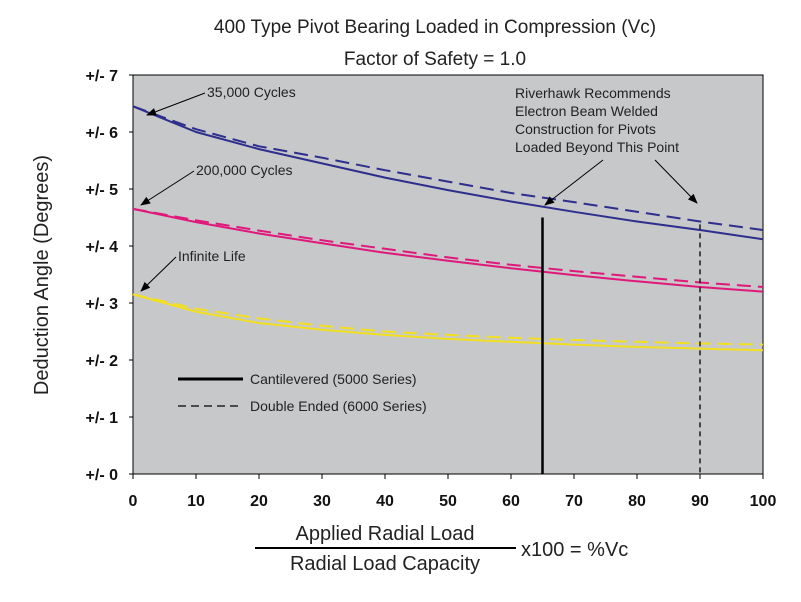  What do you see at coordinates (637, 501) in the screenshot?
I see `x-tick-label: 80` at bounding box center [637, 501].